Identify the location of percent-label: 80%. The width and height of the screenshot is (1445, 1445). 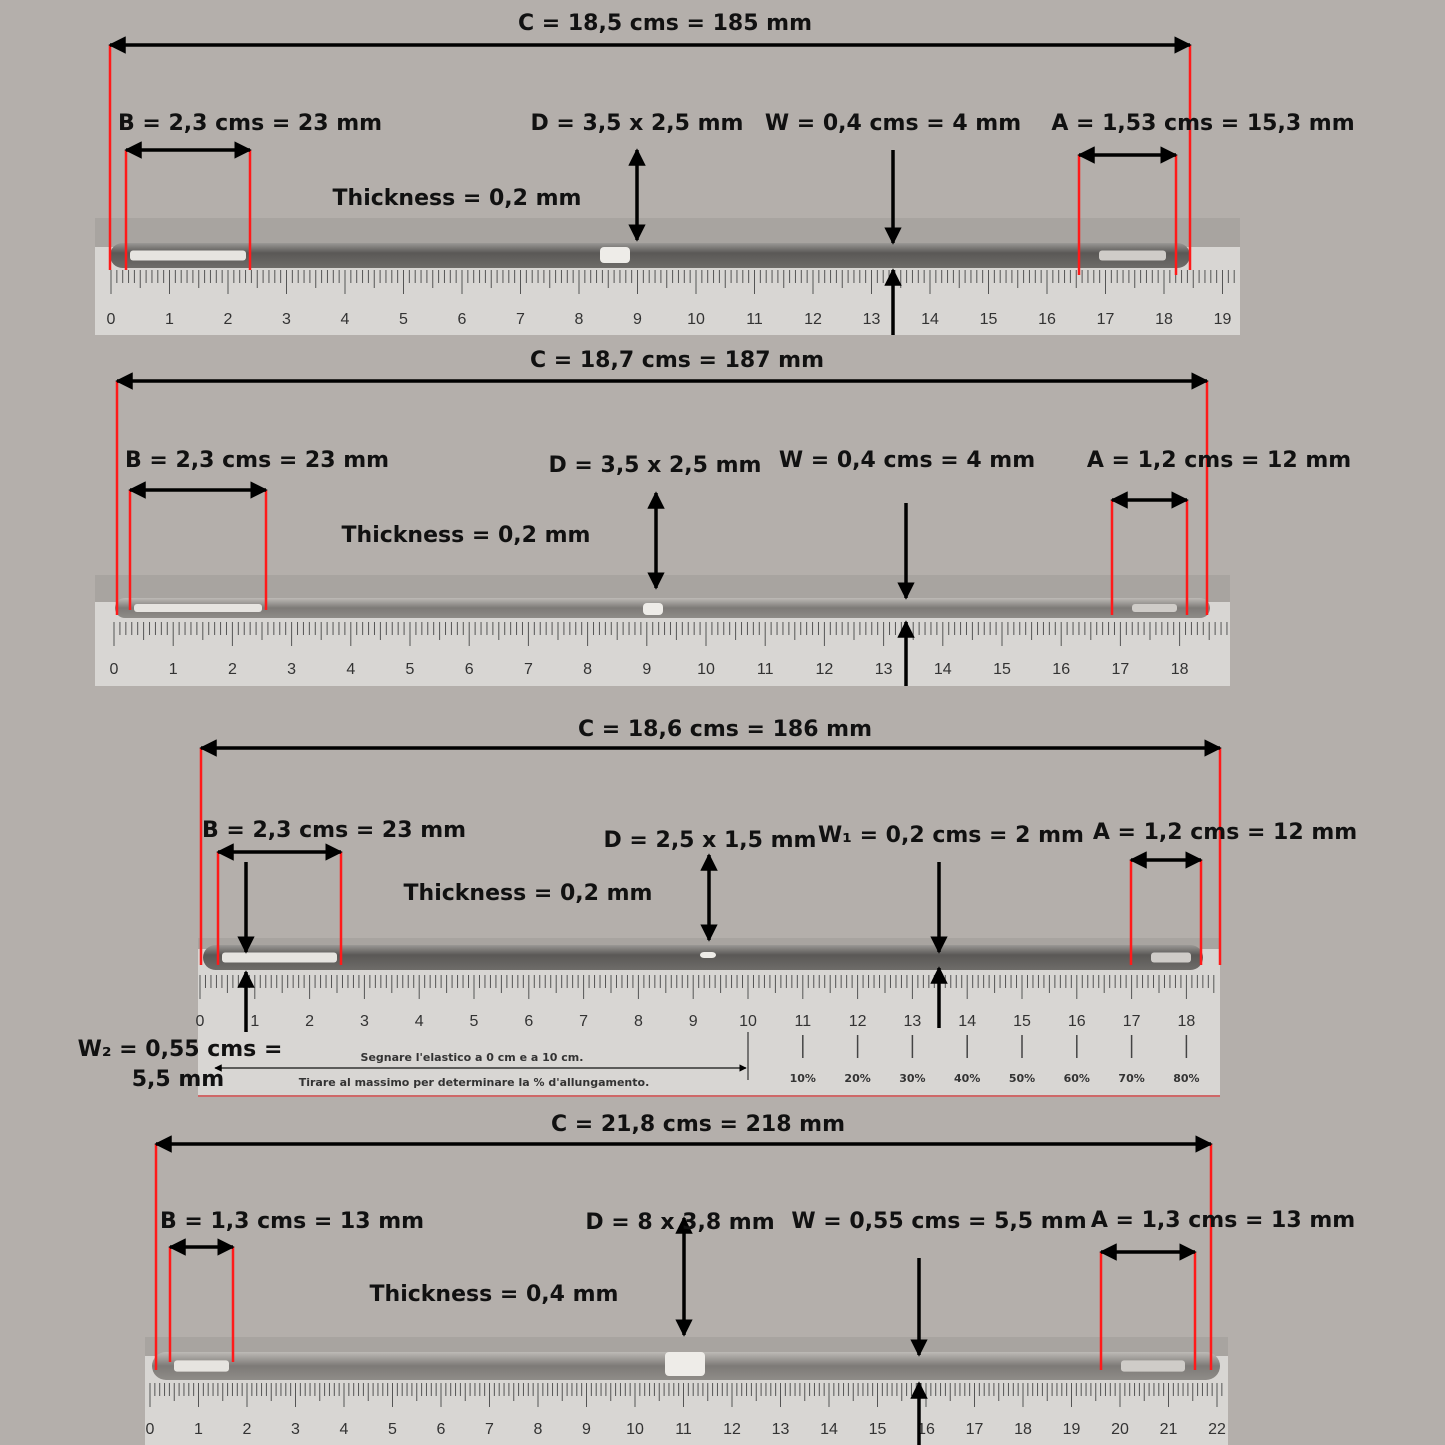
(1186, 1078).